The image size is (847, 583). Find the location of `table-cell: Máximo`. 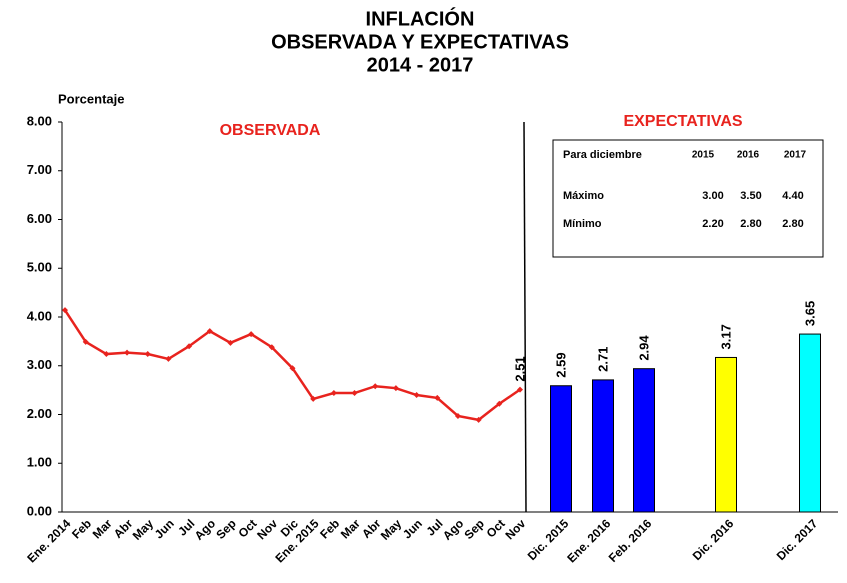

table-cell: Máximo is located at coordinates (583, 196).